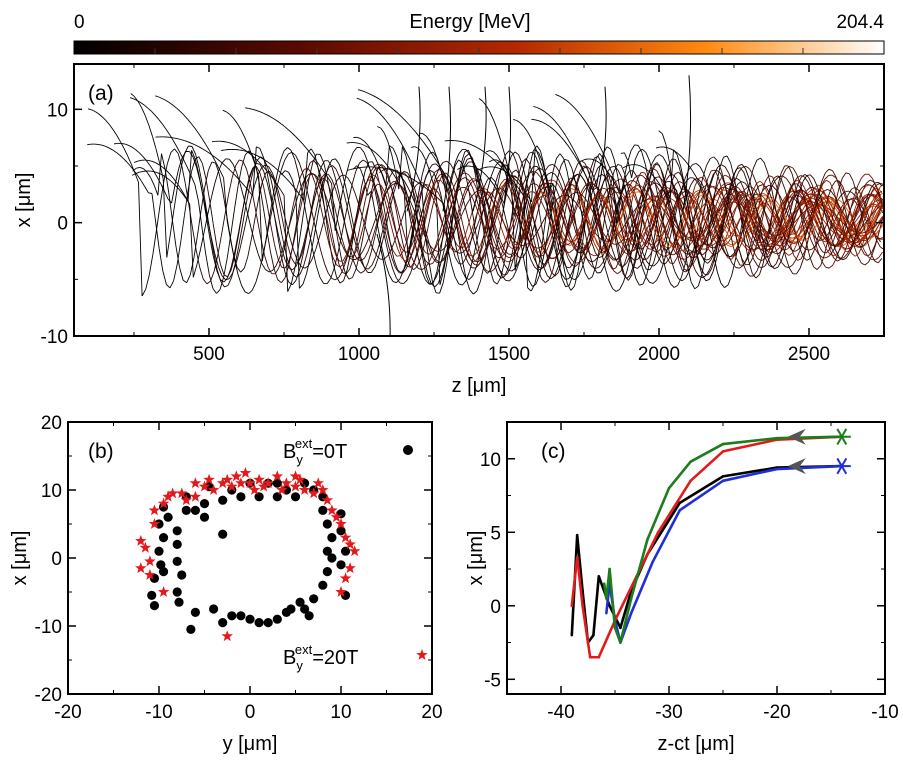 The image size is (903, 762). I want to click on colorbar-max-label: 204.4, so click(860, 22).